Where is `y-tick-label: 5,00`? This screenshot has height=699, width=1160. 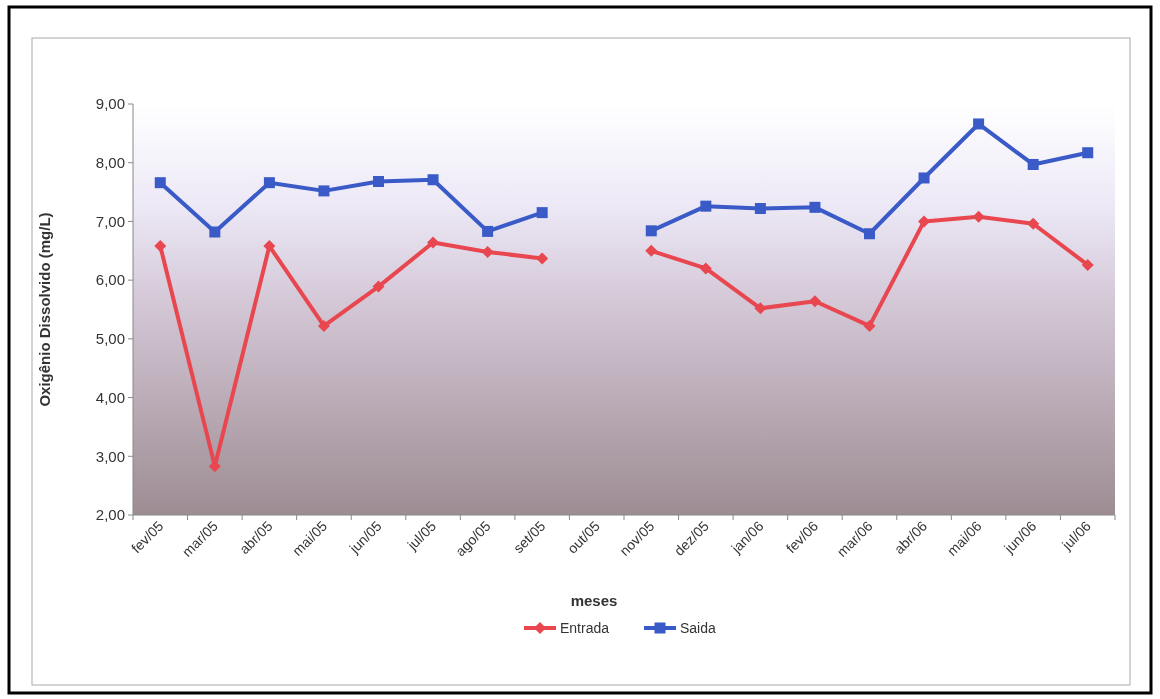 y-tick-label: 5,00 is located at coordinates (110, 339).